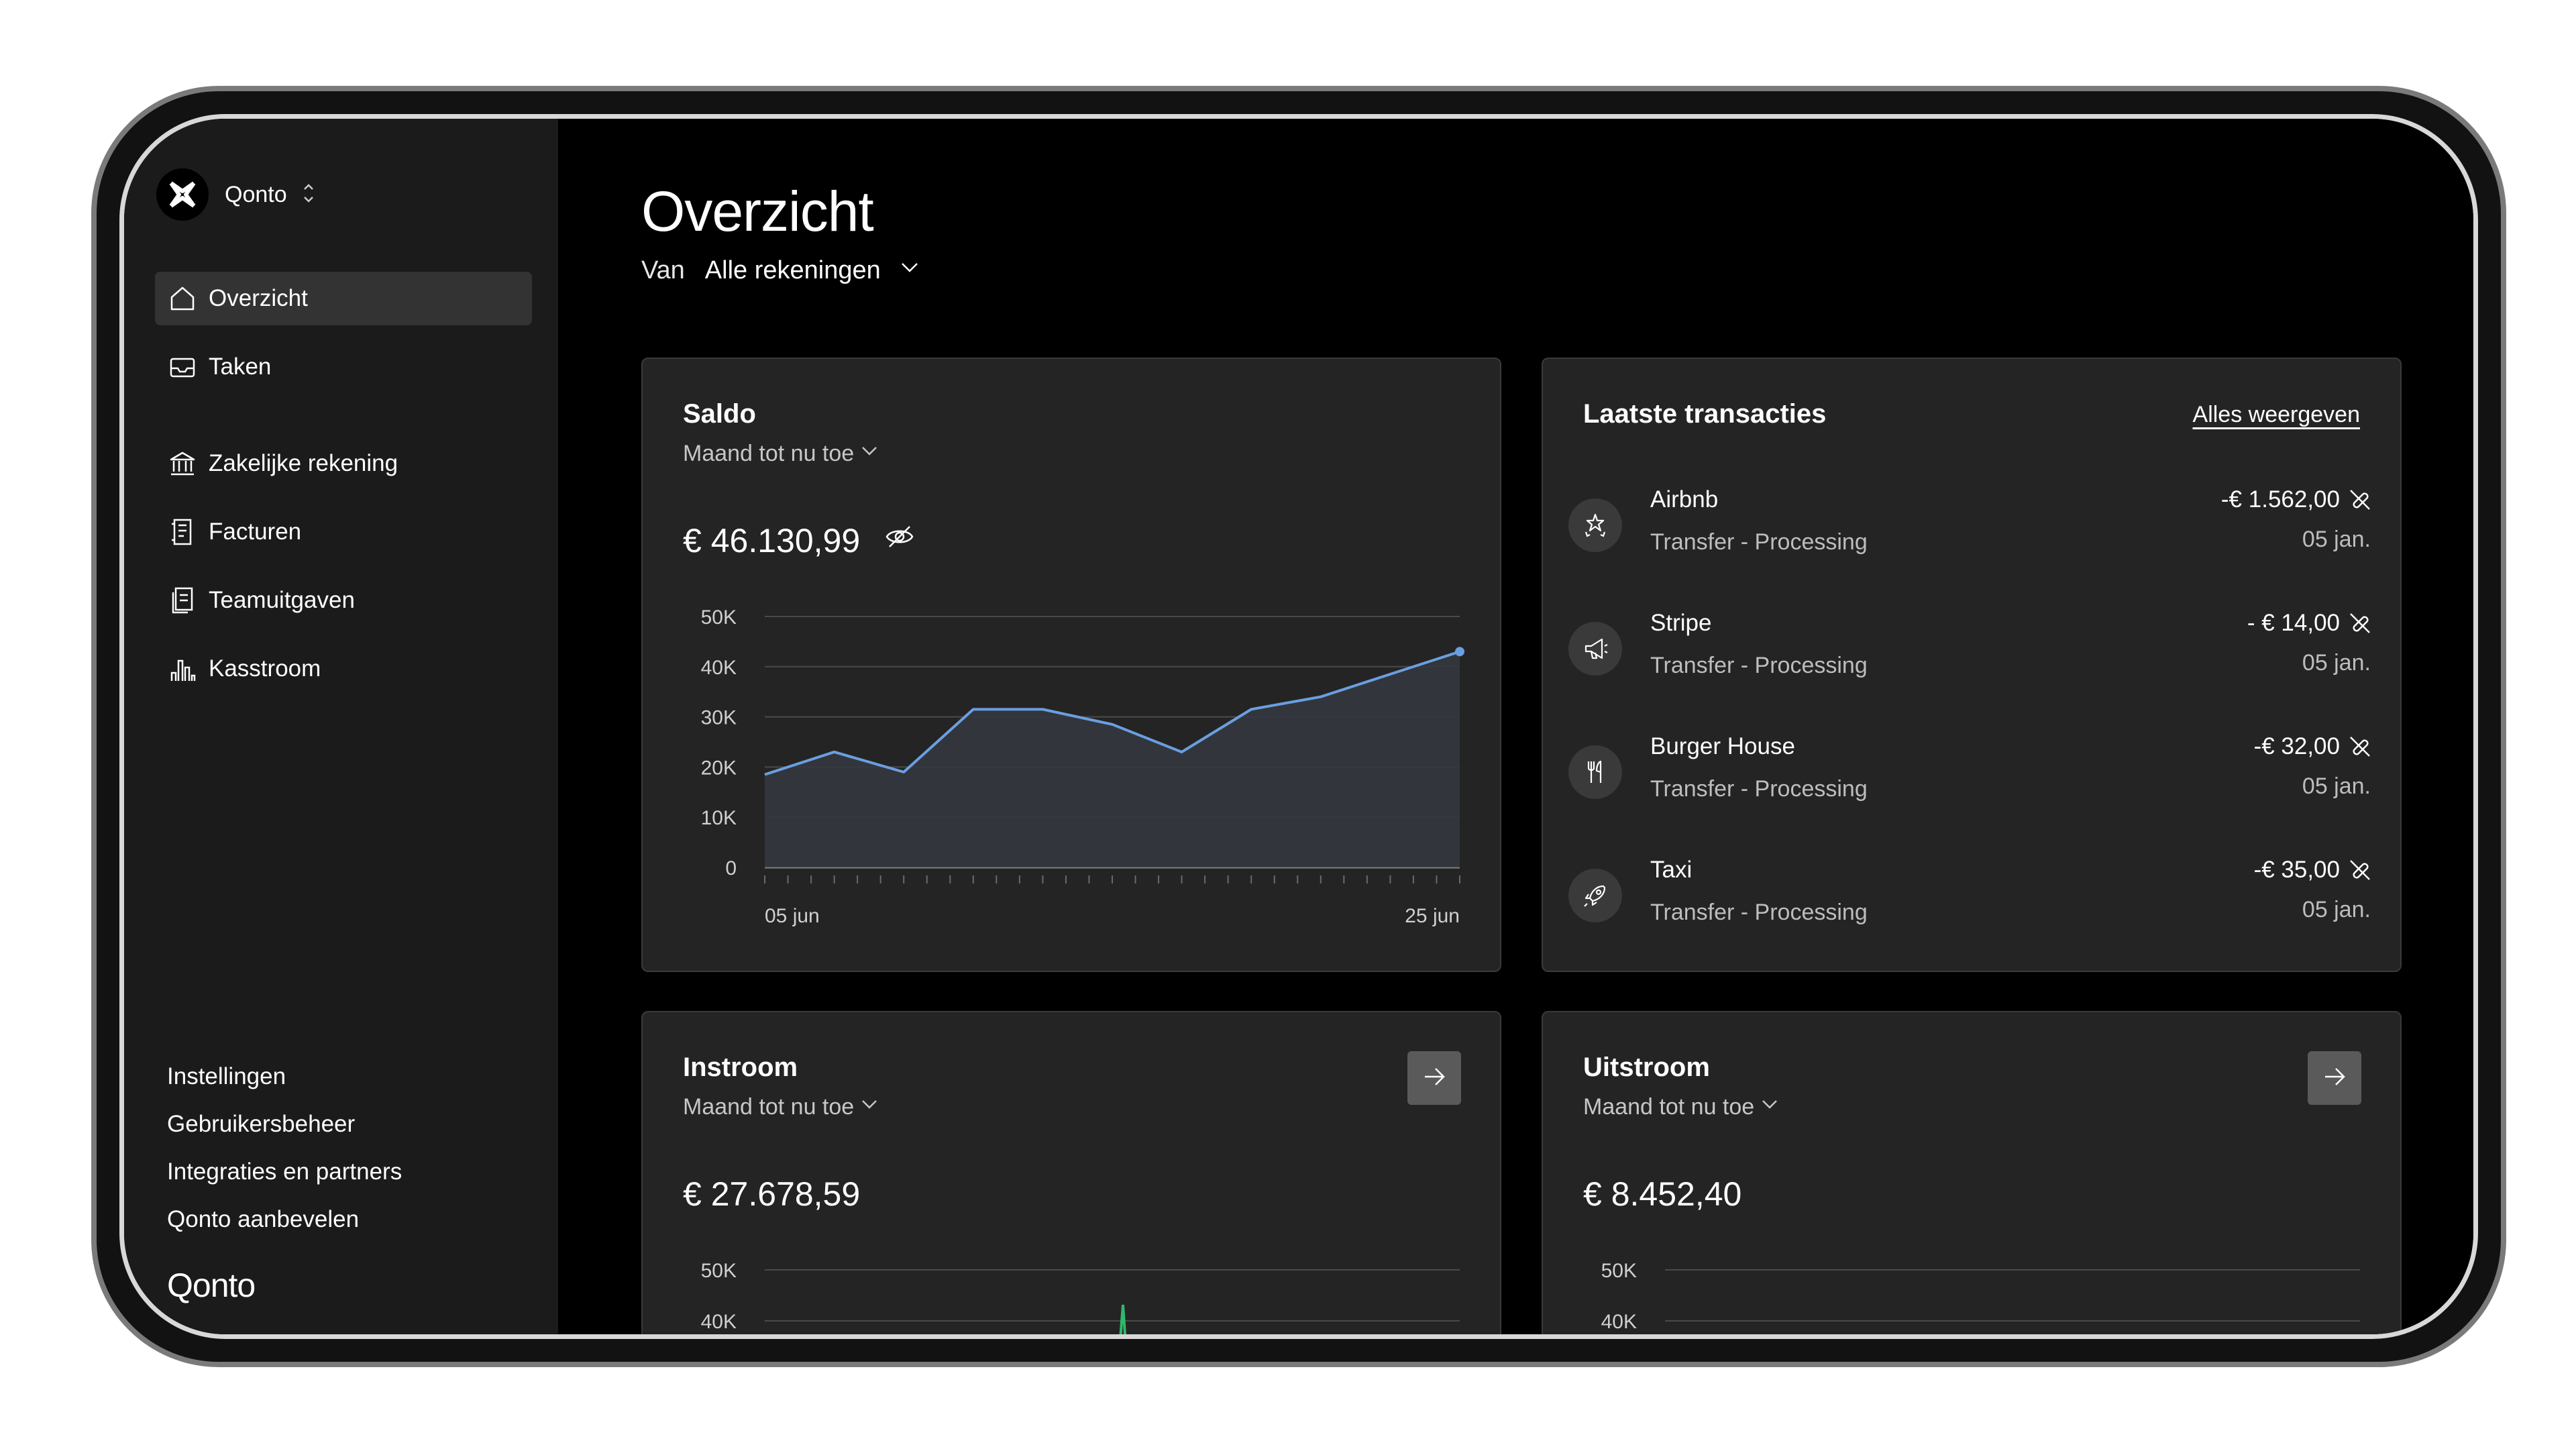 This screenshot has width=2576, height=1449. What do you see at coordinates (781, 270) in the screenshot?
I see `account-filter: Van Alle rekeningen` at bounding box center [781, 270].